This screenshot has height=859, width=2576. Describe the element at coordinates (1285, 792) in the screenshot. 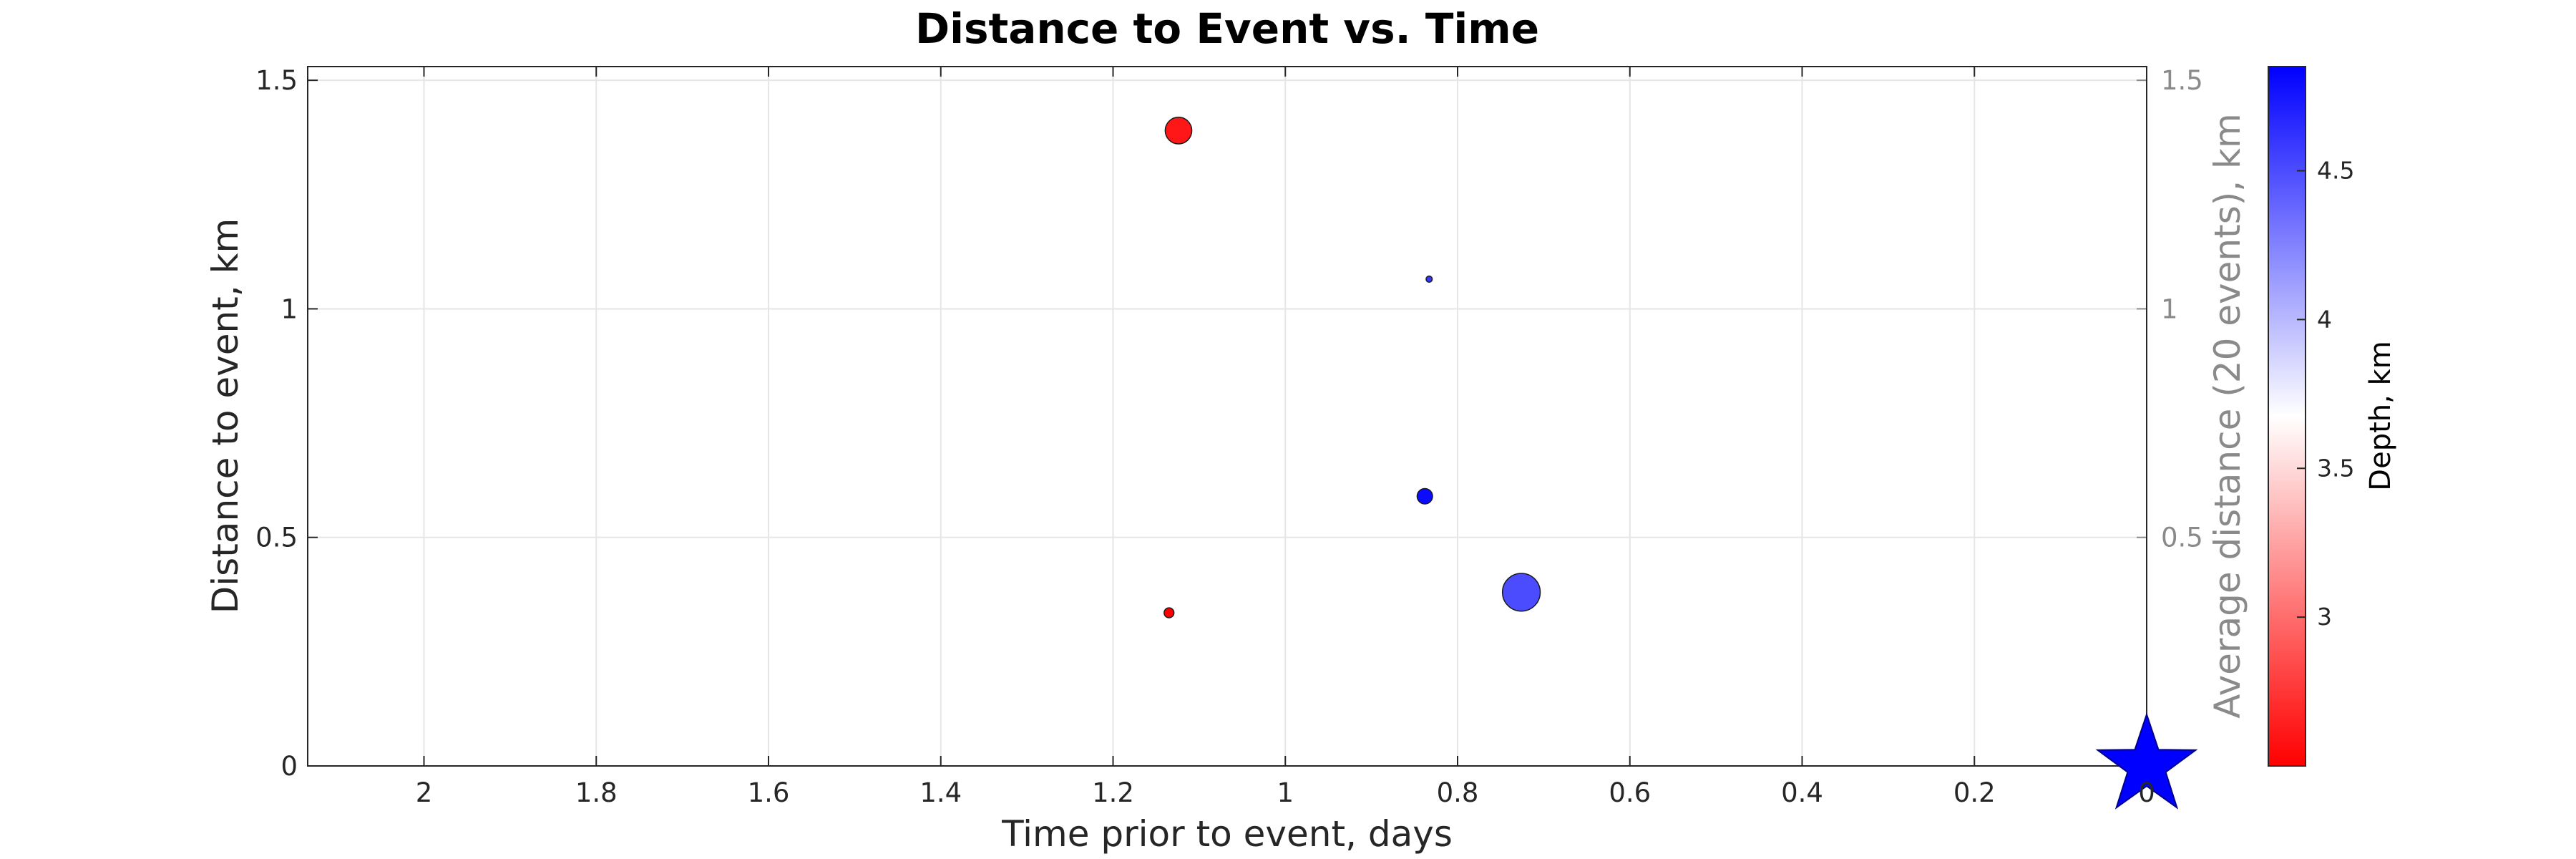

I see `x-tick-label: 1` at that location.